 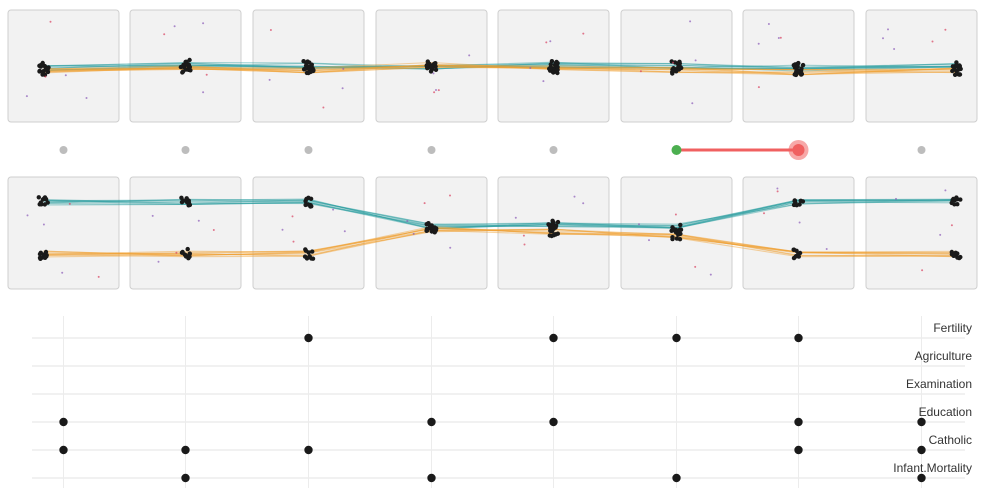 I want to click on slider-start-handle, so click(x=676, y=150).